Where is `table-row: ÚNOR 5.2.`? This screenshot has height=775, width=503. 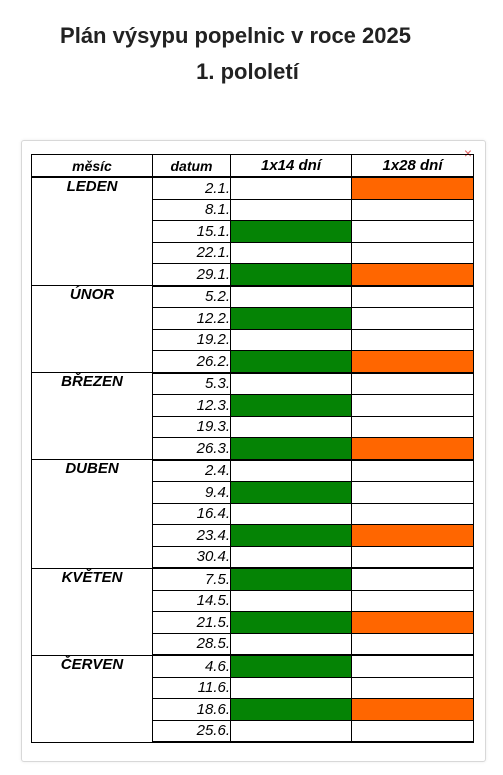
table-row: ÚNOR 5.2. is located at coordinates (252, 329).